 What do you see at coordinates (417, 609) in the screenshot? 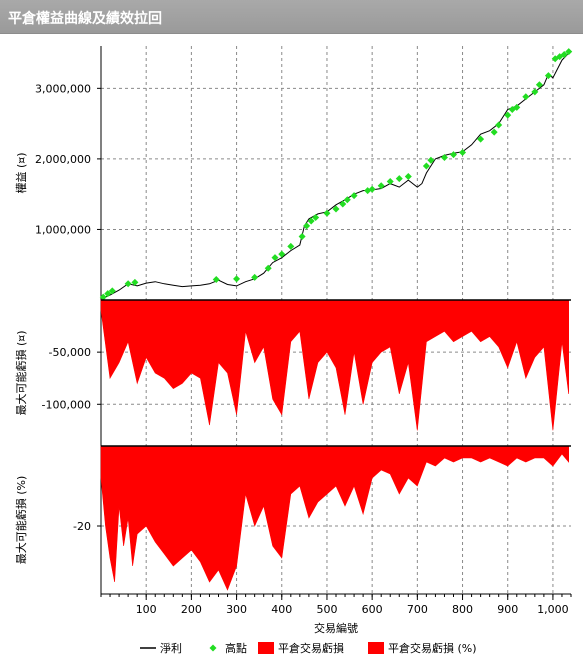
I see `x-tick-label: 700` at bounding box center [417, 609].